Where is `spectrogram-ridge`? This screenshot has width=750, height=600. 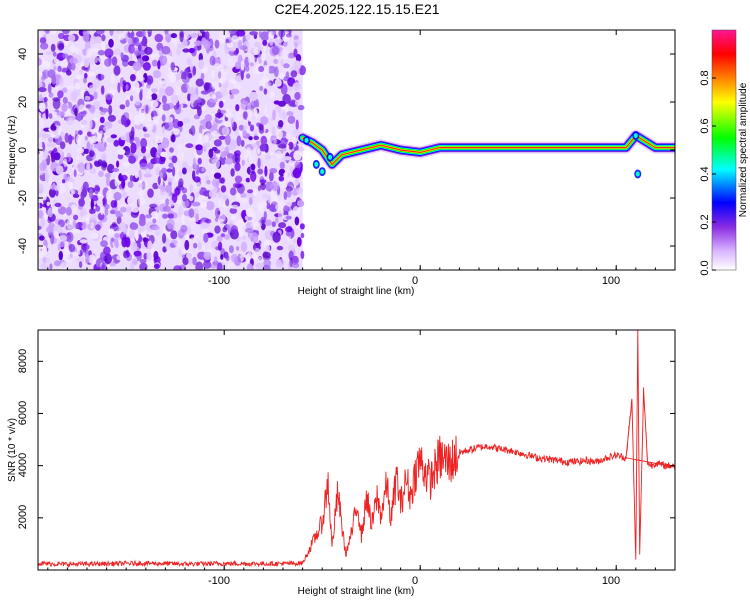
spectrogram-ridge is located at coordinates (485, 154).